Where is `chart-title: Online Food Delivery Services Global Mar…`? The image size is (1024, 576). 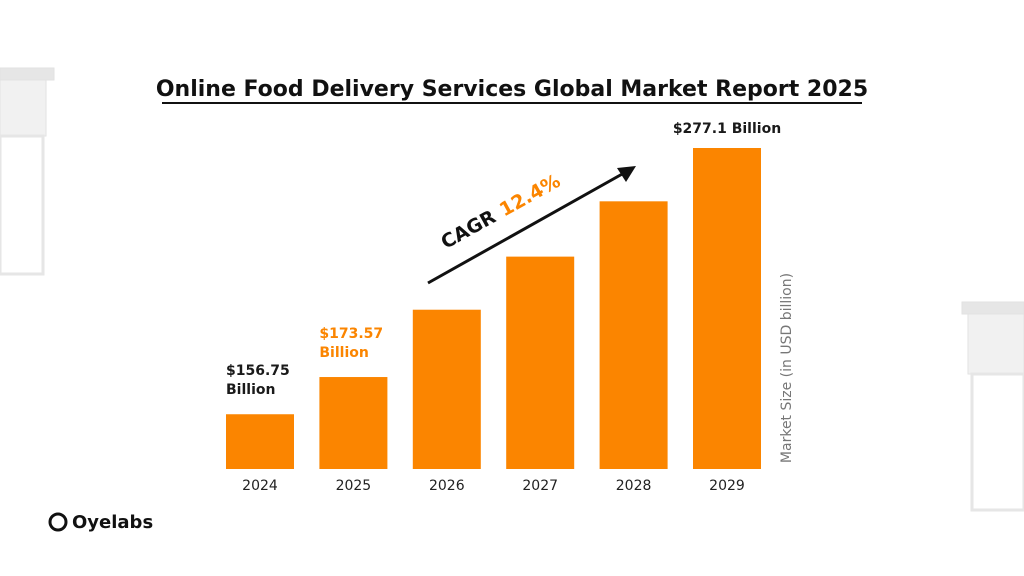
chart-title: Online Food Delivery Services Global Mar… is located at coordinates (512, 89).